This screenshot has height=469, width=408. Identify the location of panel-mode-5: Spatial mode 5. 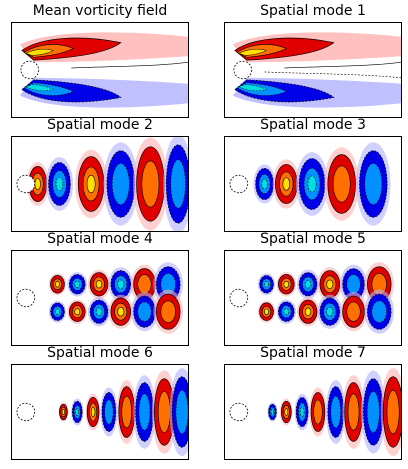
(313, 288).